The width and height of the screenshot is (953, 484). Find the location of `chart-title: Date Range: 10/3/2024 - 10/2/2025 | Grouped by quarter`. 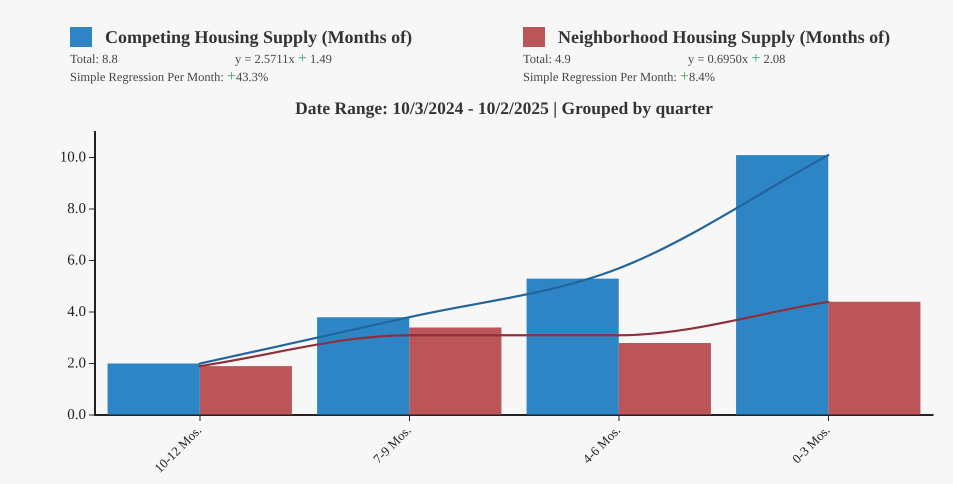

chart-title: Date Range: 10/3/2024 - 10/2/2025 | Grouped by quarter is located at coordinates (504, 108).